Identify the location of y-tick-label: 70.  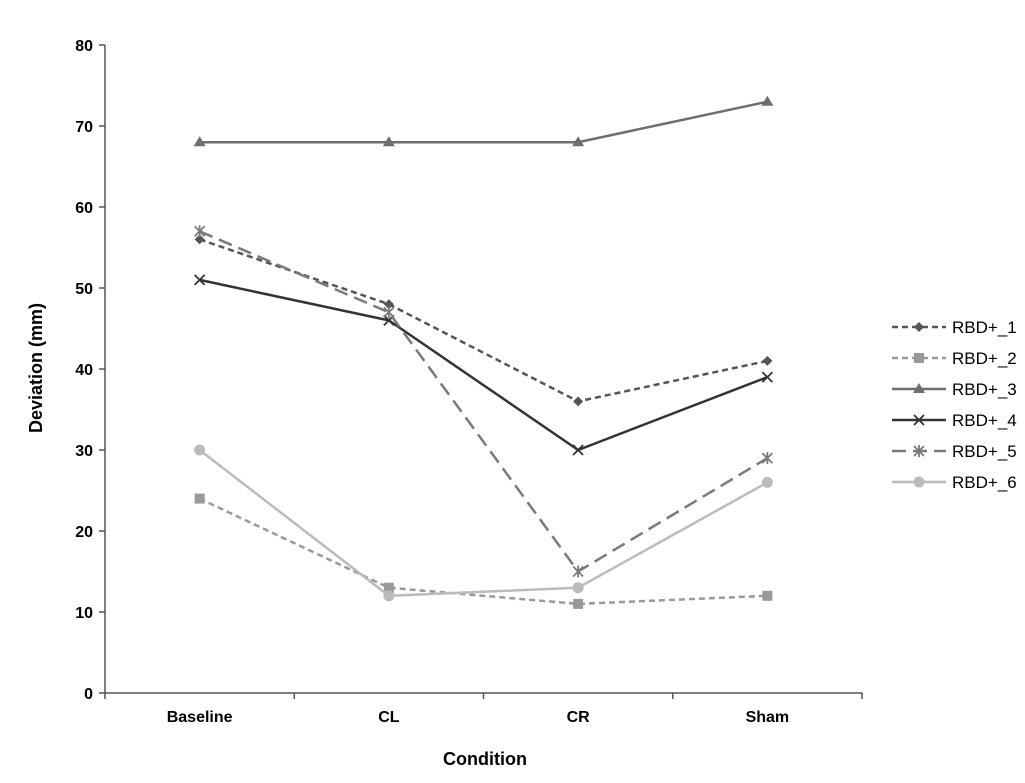
(84, 127).